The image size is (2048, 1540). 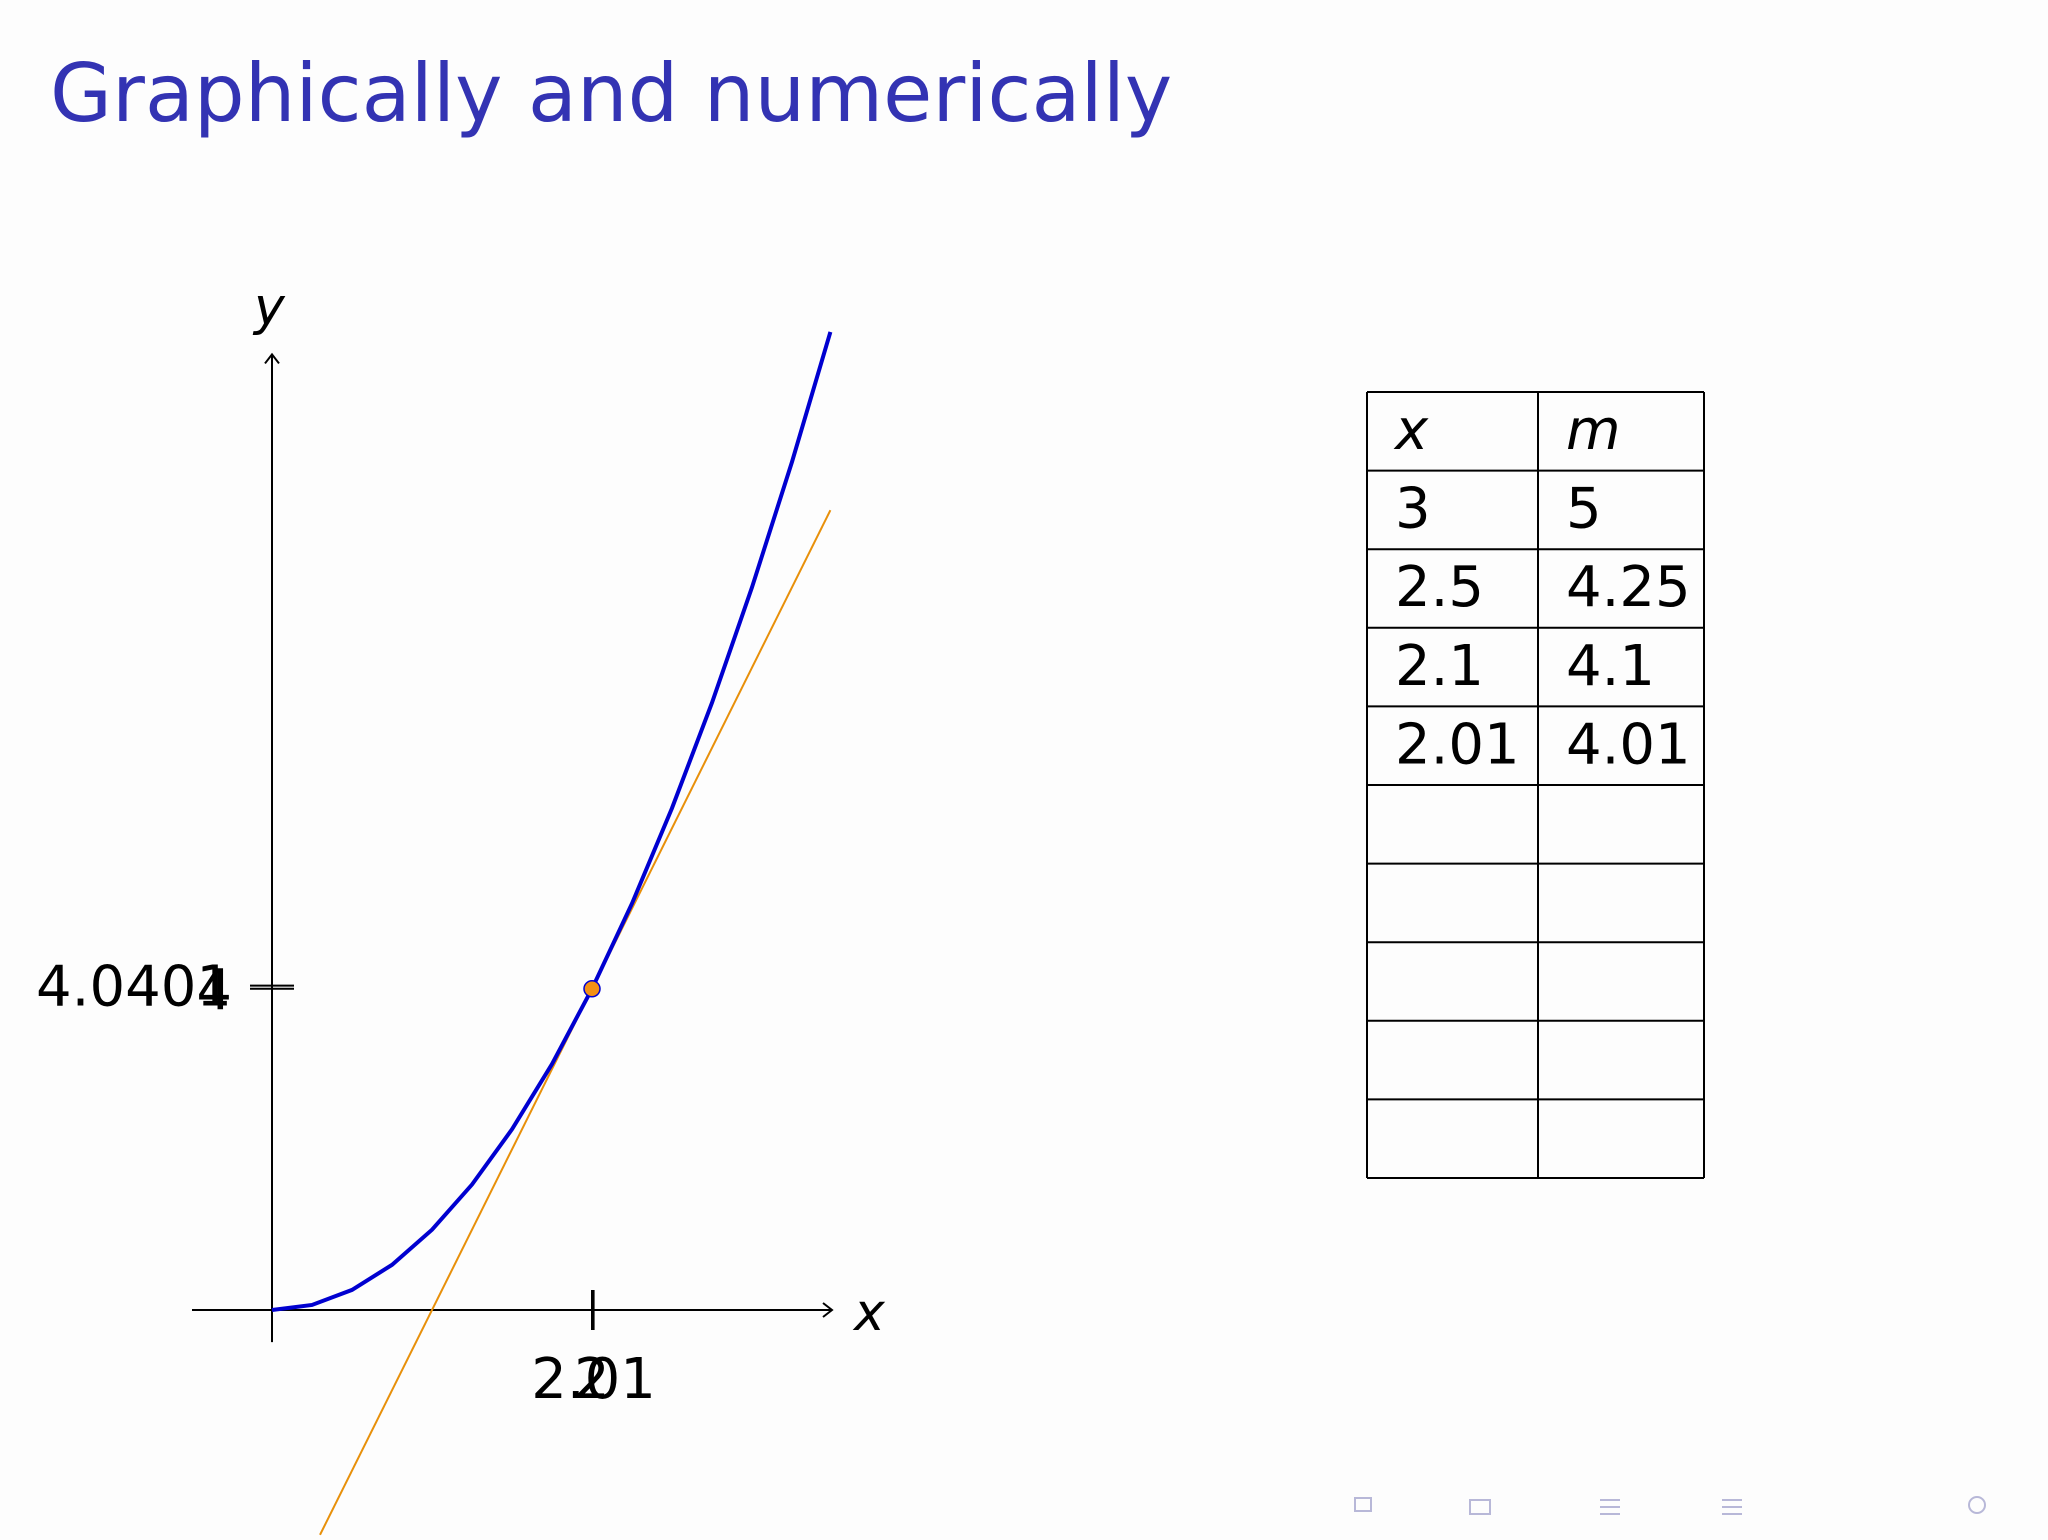 What do you see at coordinates (1480, 1507) in the screenshot?
I see `nav-section` at bounding box center [1480, 1507].